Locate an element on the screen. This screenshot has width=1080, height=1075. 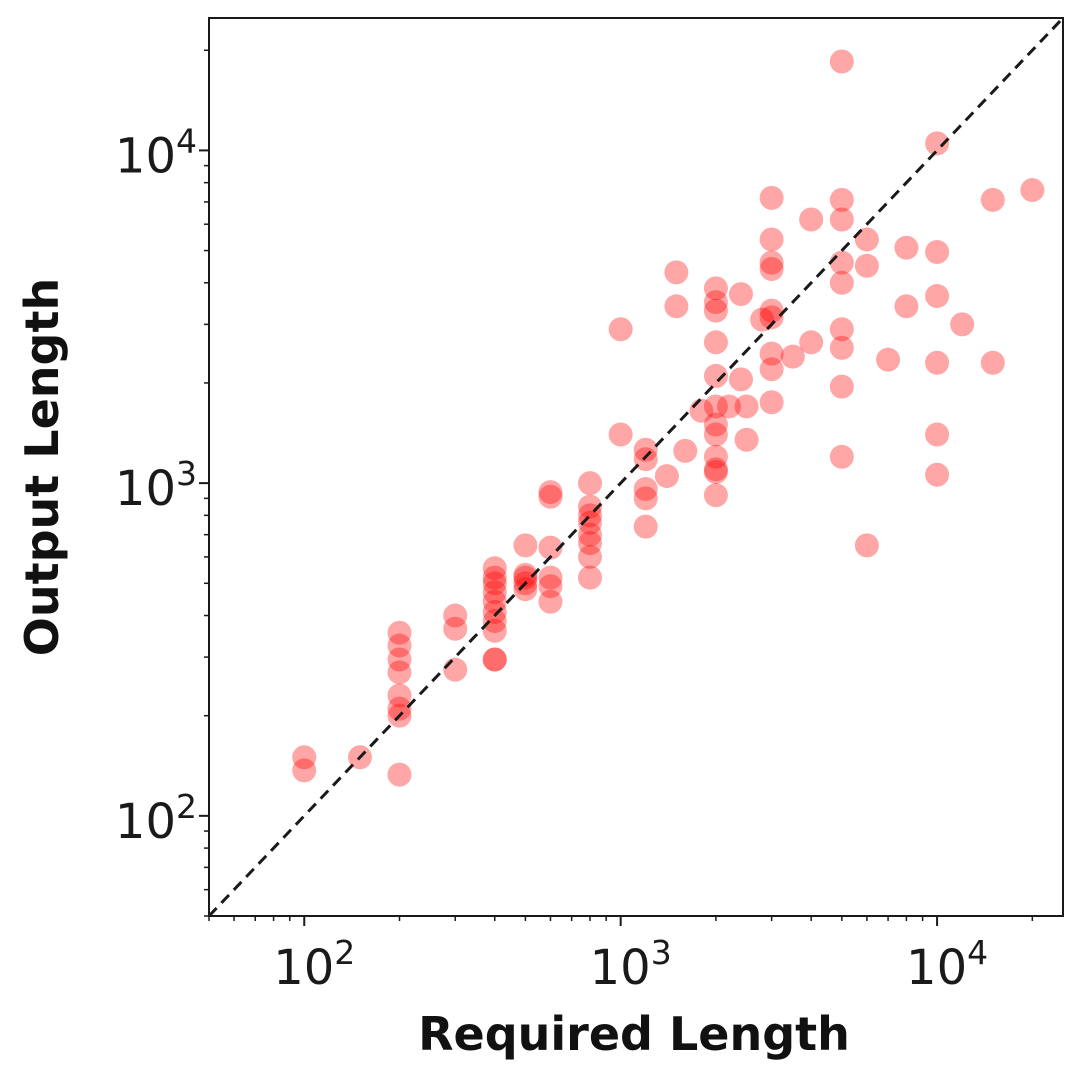
y-tick-label: 10² is located at coordinates (156, 818).